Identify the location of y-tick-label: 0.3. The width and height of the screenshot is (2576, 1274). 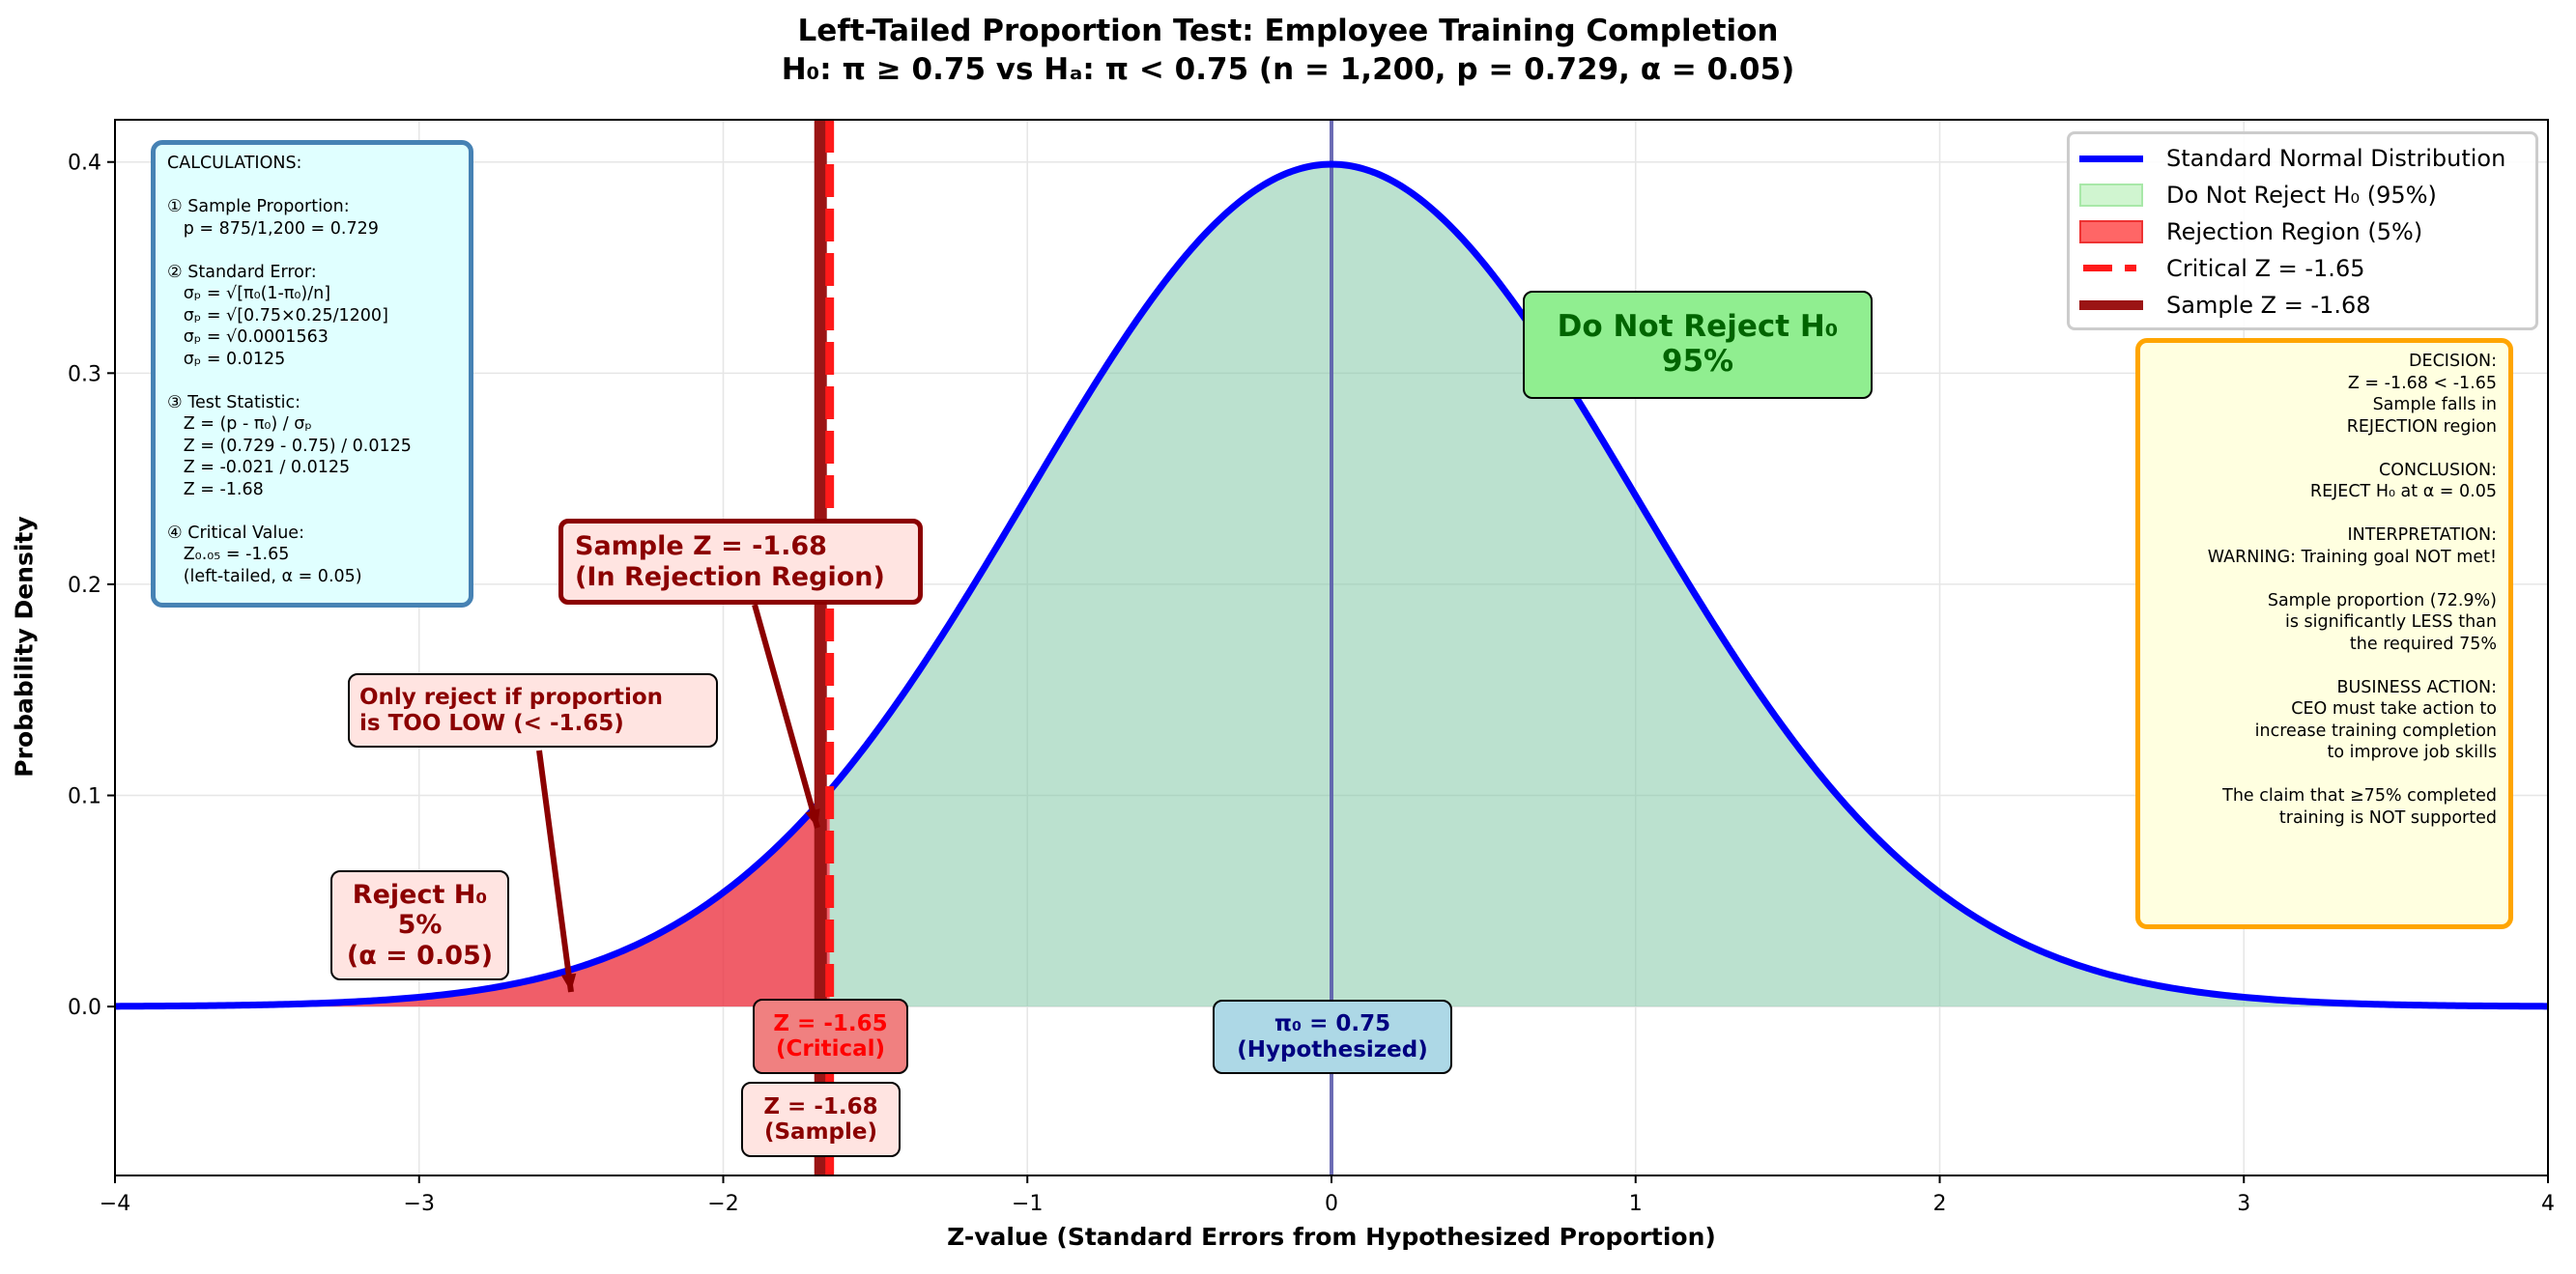
(84, 374).